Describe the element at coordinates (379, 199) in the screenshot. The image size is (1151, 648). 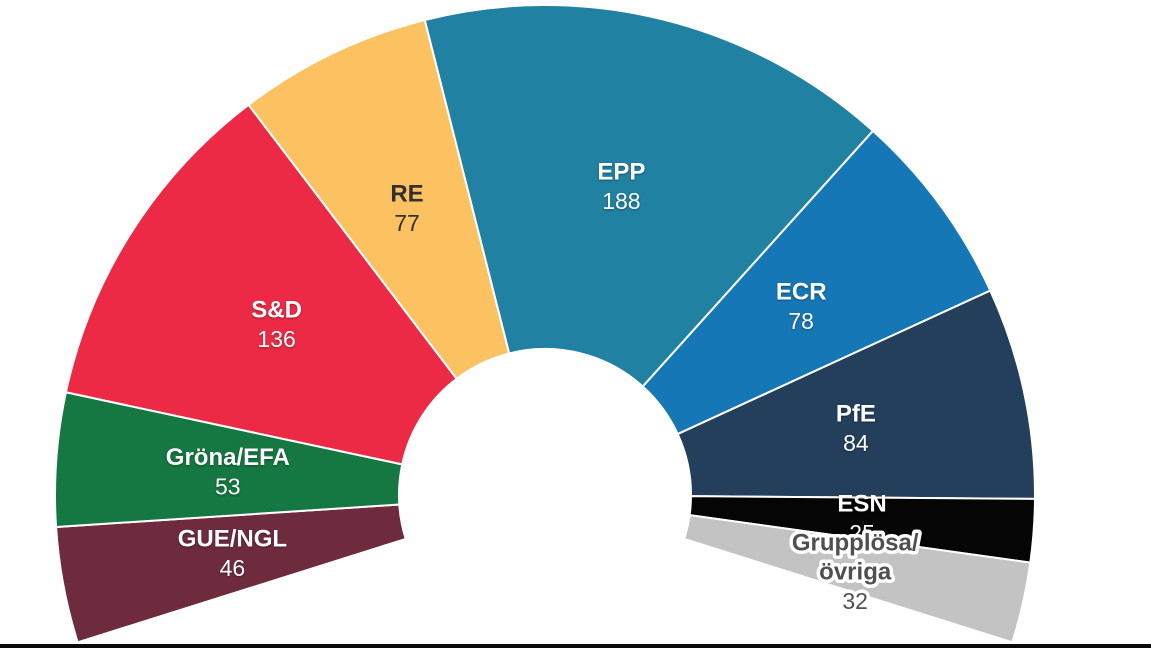
I see `segment-re` at that location.